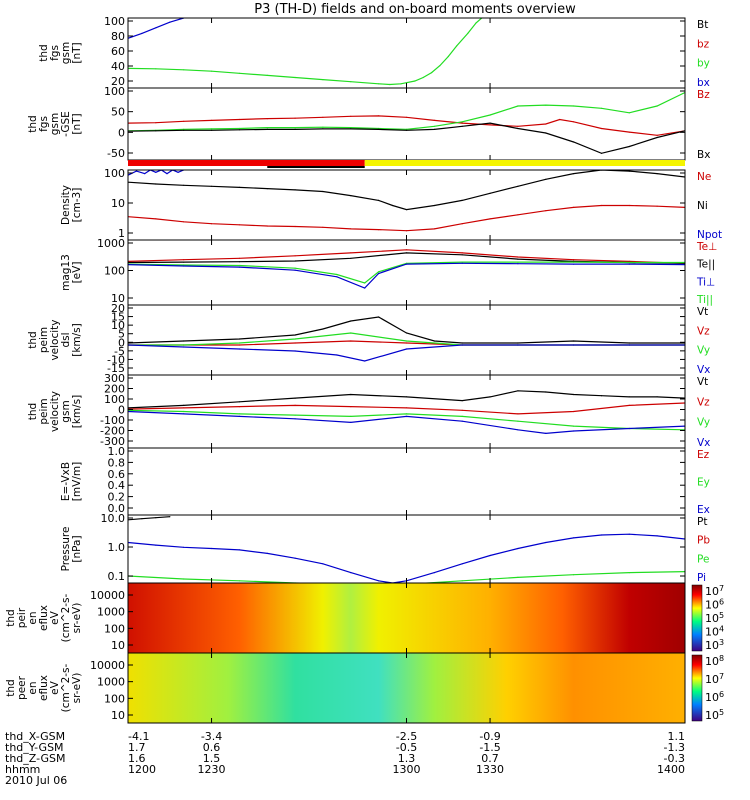  I want to click on legend-entry: by, so click(703, 64).